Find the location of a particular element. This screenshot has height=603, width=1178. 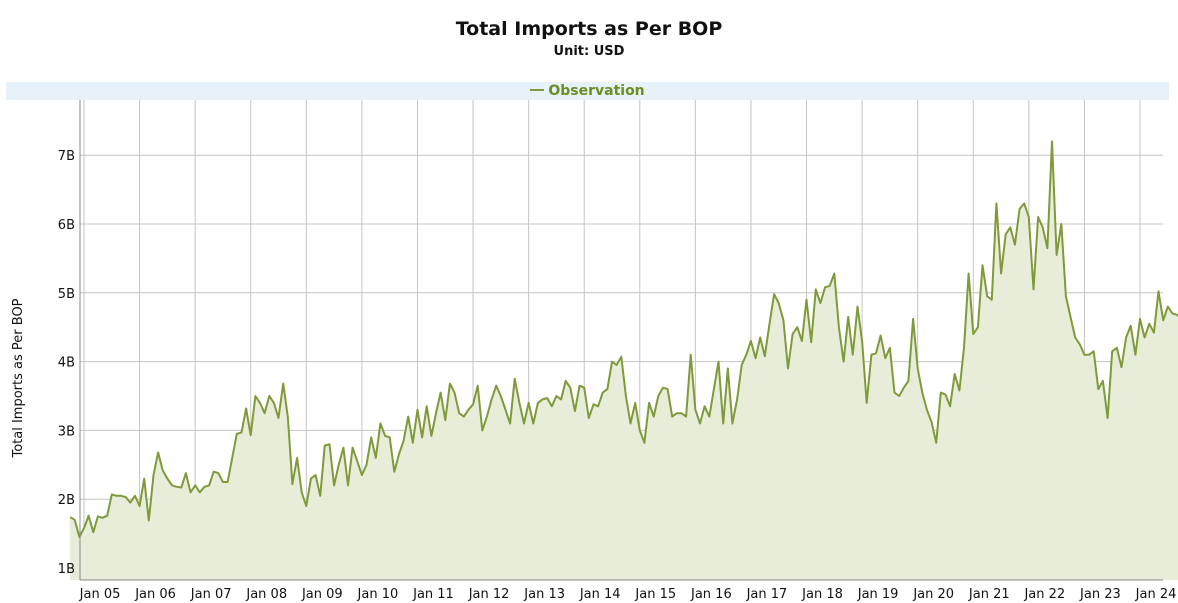

x-tick-label: Jan 20 is located at coordinates (933, 594).